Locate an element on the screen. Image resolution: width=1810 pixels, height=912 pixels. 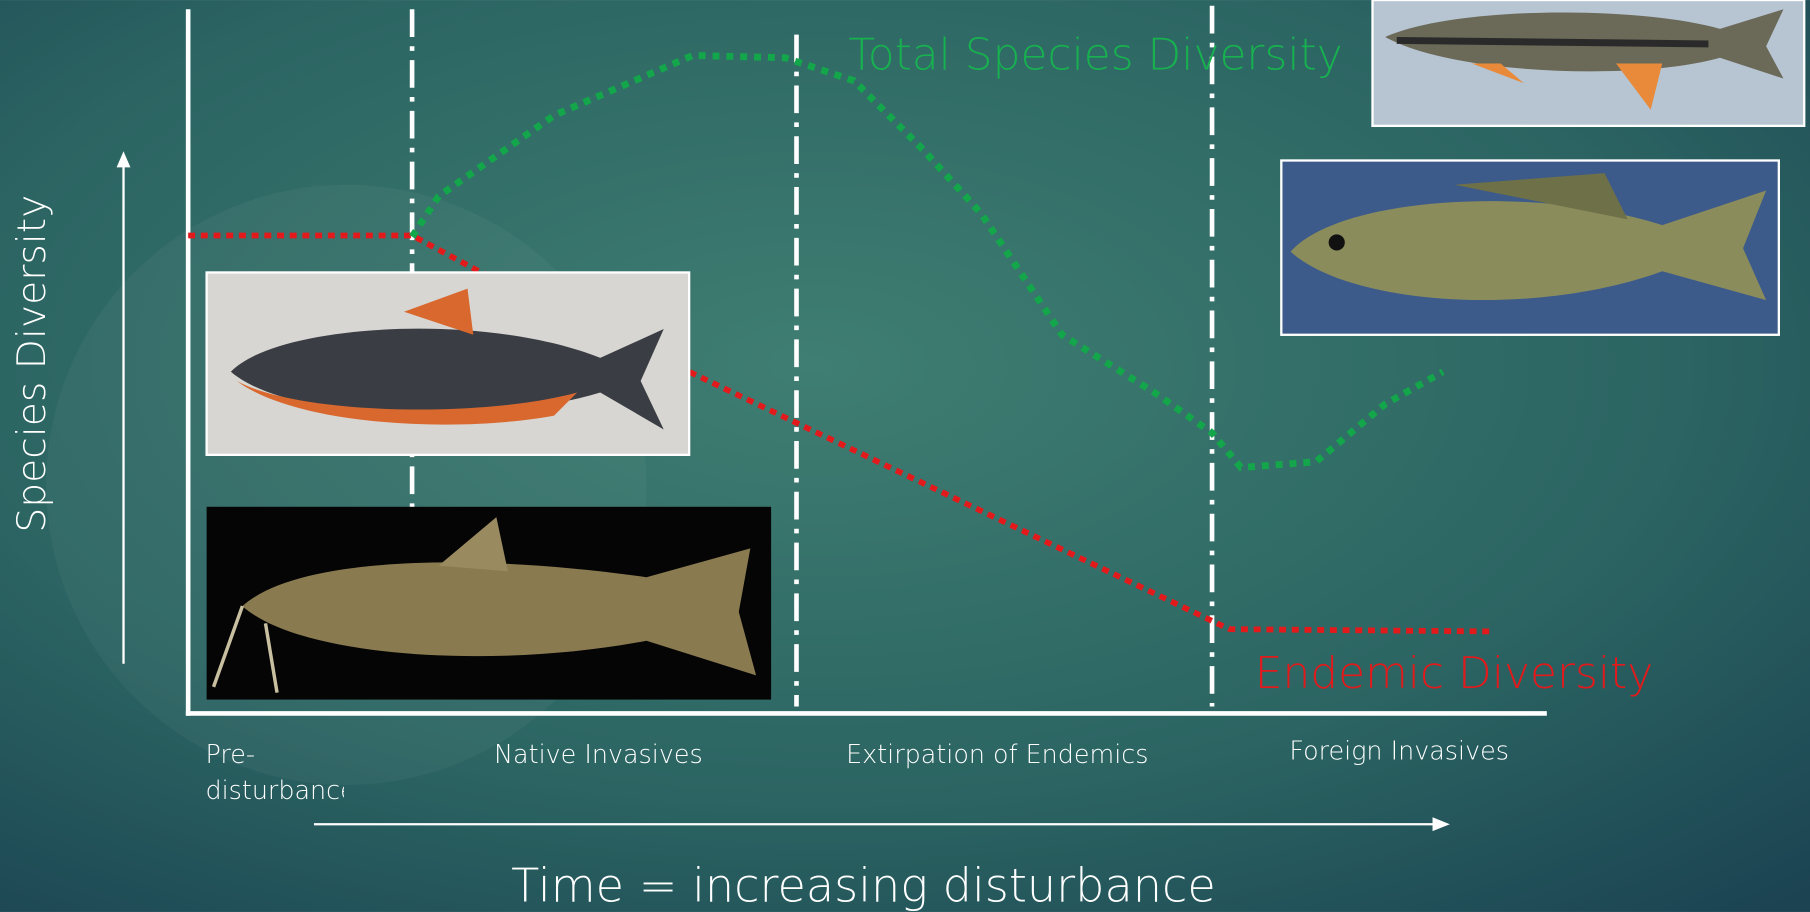
curve-label: Endemic Diversity is located at coordinates (1454, 673).